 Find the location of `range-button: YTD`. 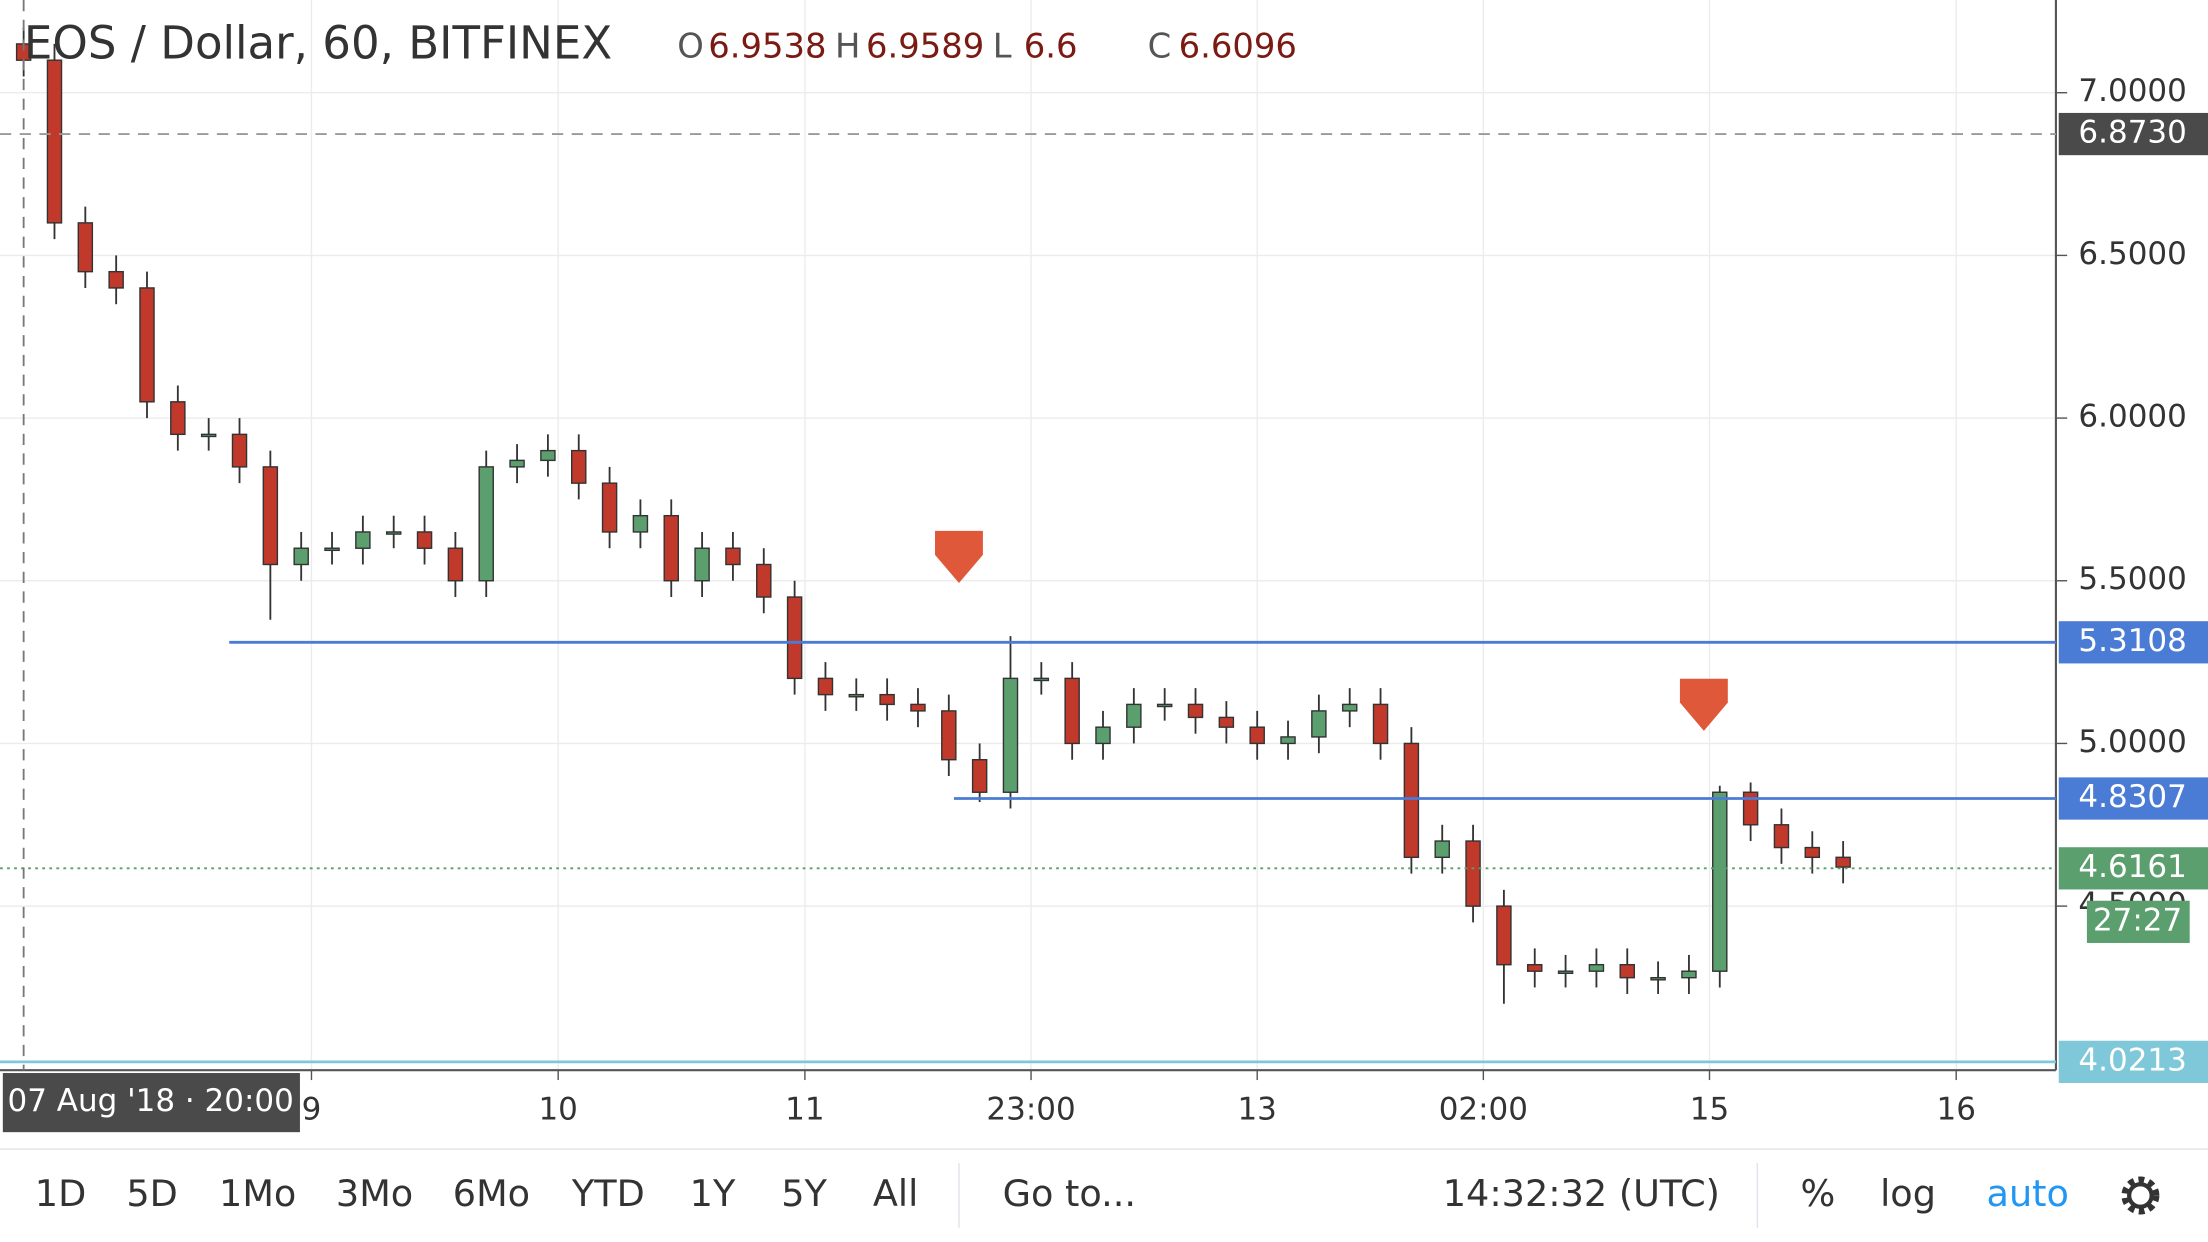

range-button: YTD is located at coordinates (608, 1193).